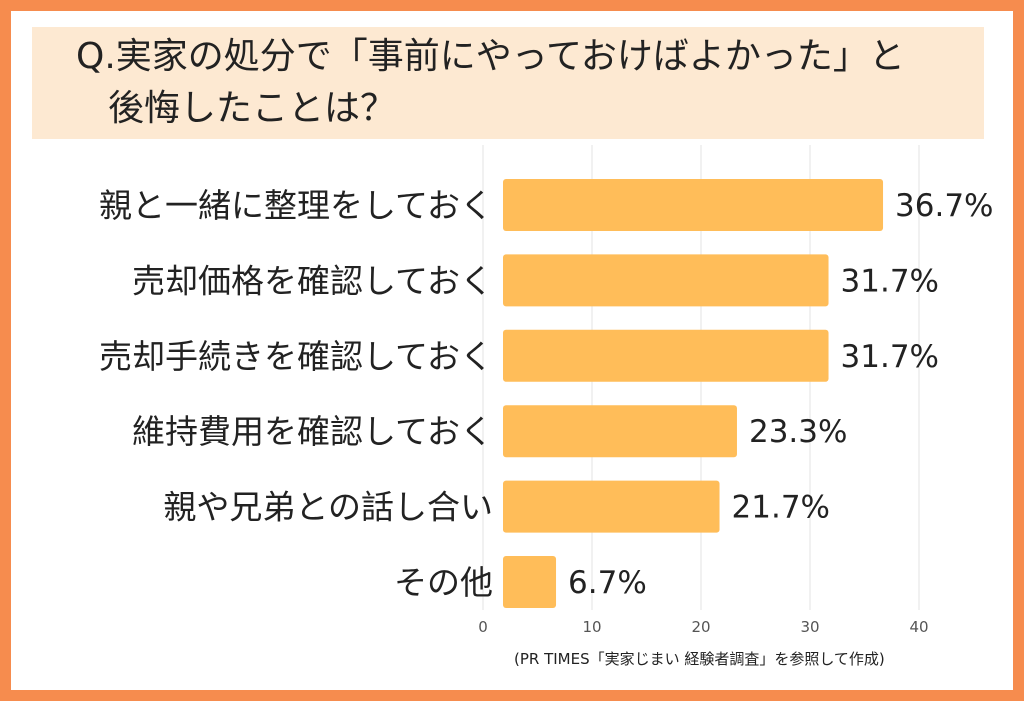 The width and height of the screenshot is (1024, 701). Describe the element at coordinates (312, 280) in the screenshot. I see `category-label: 売却価格を確認しておく` at that location.